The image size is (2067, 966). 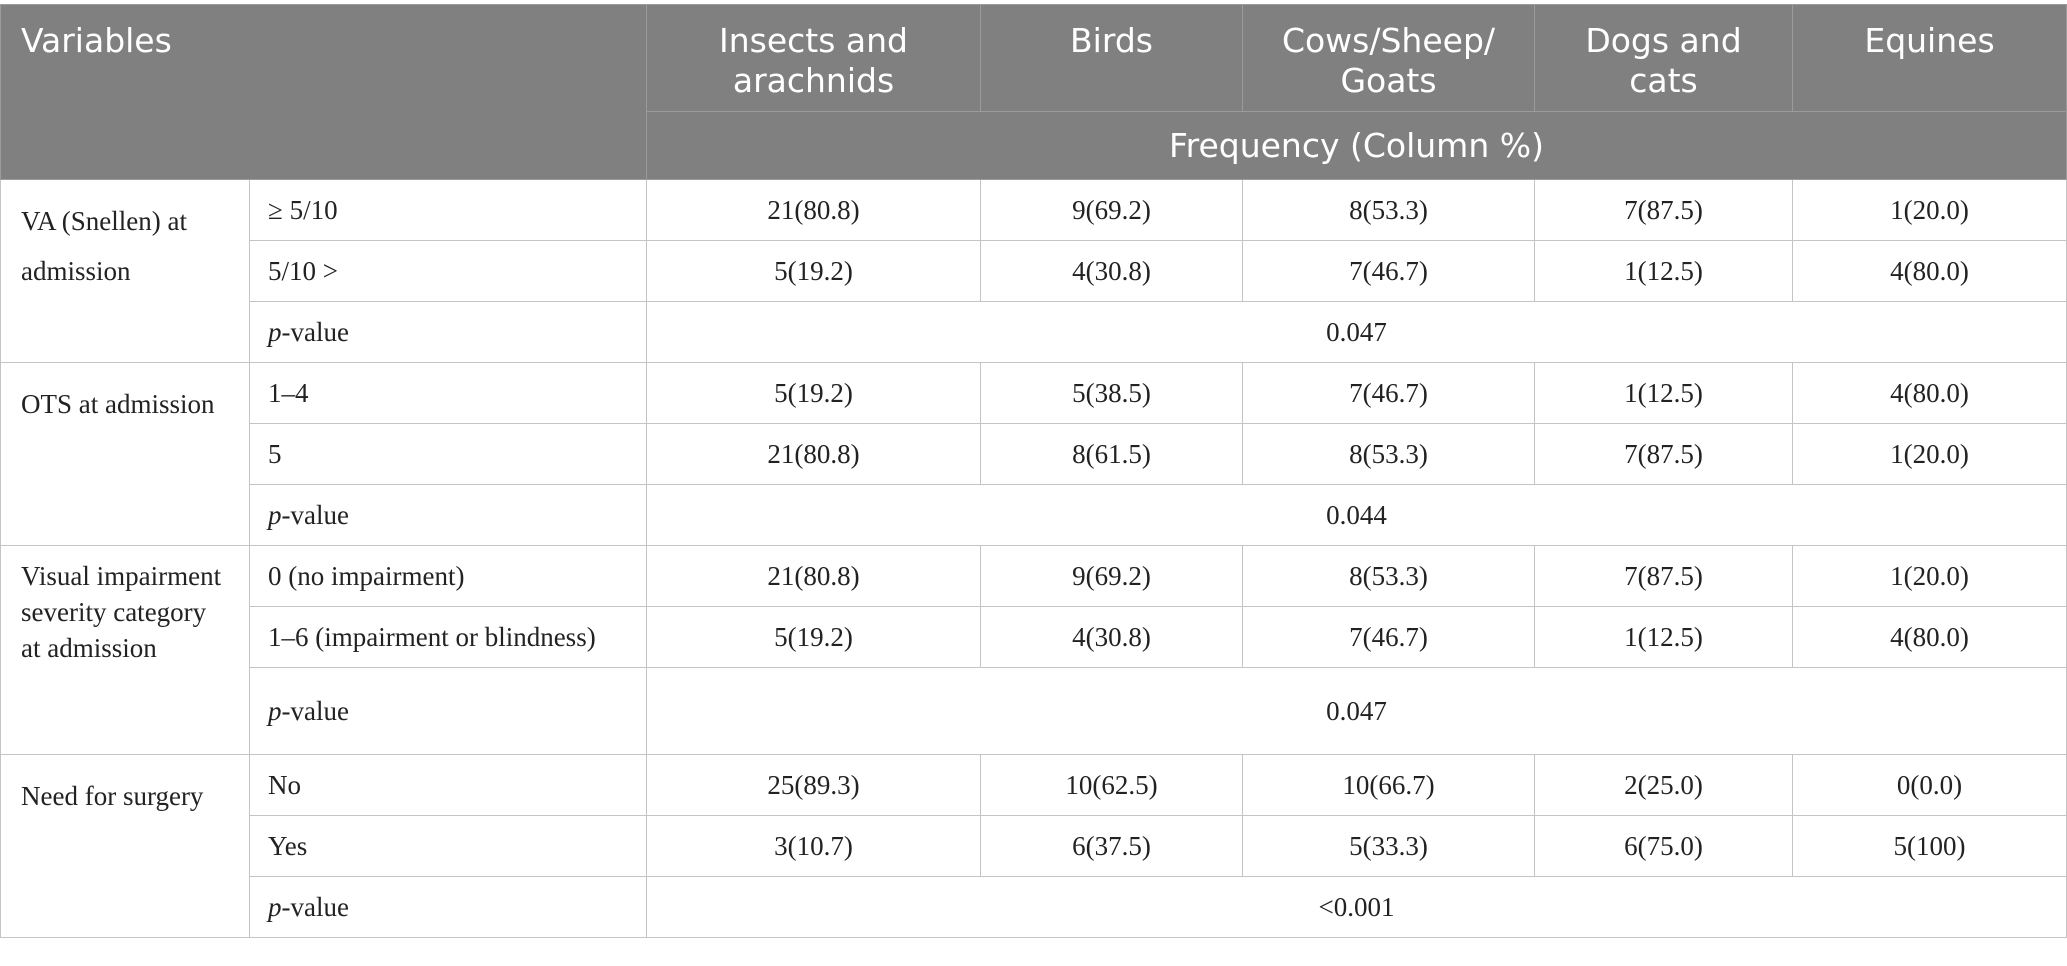 What do you see at coordinates (448, 637) in the screenshot?
I see `sub-label: 1–6 (impairment or blindness)` at bounding box center [448, 637].